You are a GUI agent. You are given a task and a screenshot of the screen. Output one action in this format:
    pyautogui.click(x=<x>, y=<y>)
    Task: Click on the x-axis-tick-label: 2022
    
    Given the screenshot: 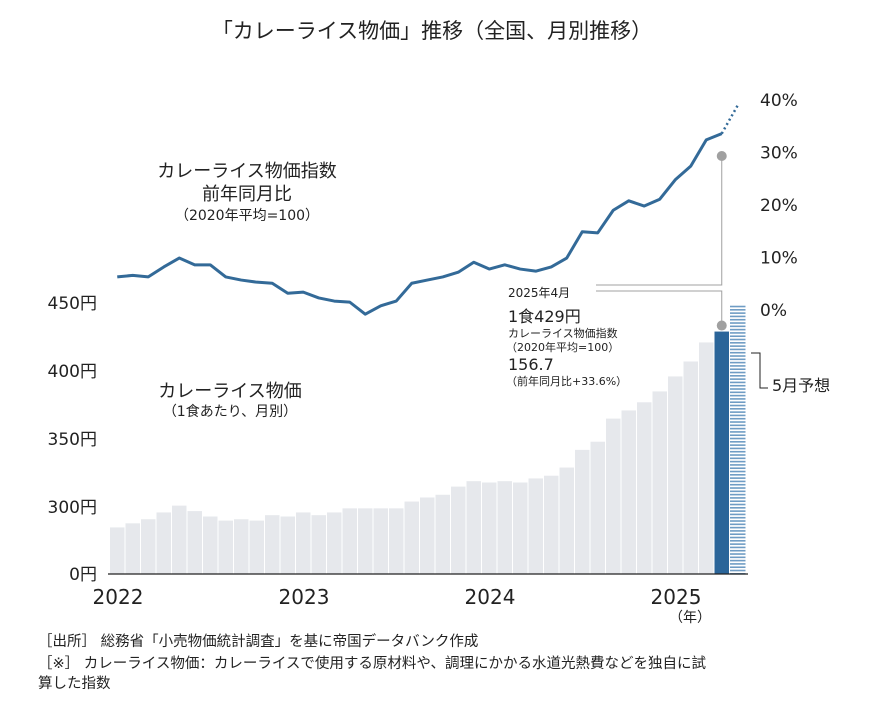 What is the action you would take?
    pyautogui.click(x=118, y=597)
    